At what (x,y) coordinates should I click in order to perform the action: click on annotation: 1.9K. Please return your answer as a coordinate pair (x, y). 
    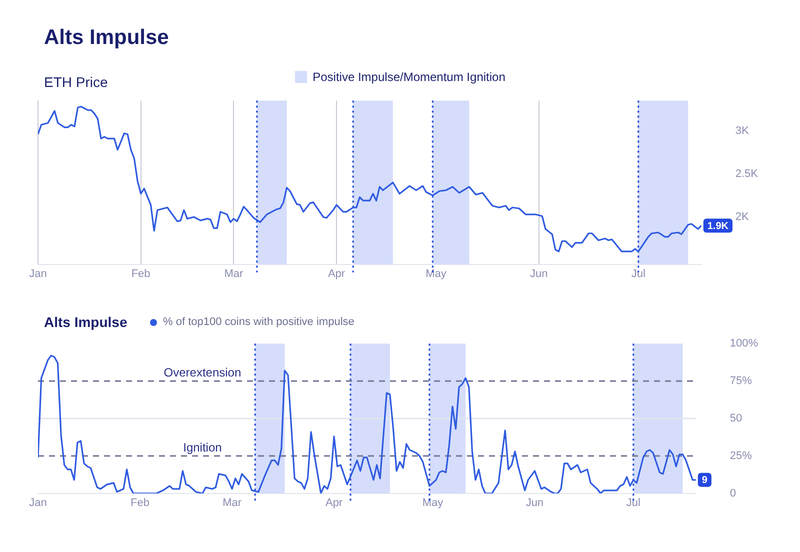
    Looking at the image, I should click on (718, 226).